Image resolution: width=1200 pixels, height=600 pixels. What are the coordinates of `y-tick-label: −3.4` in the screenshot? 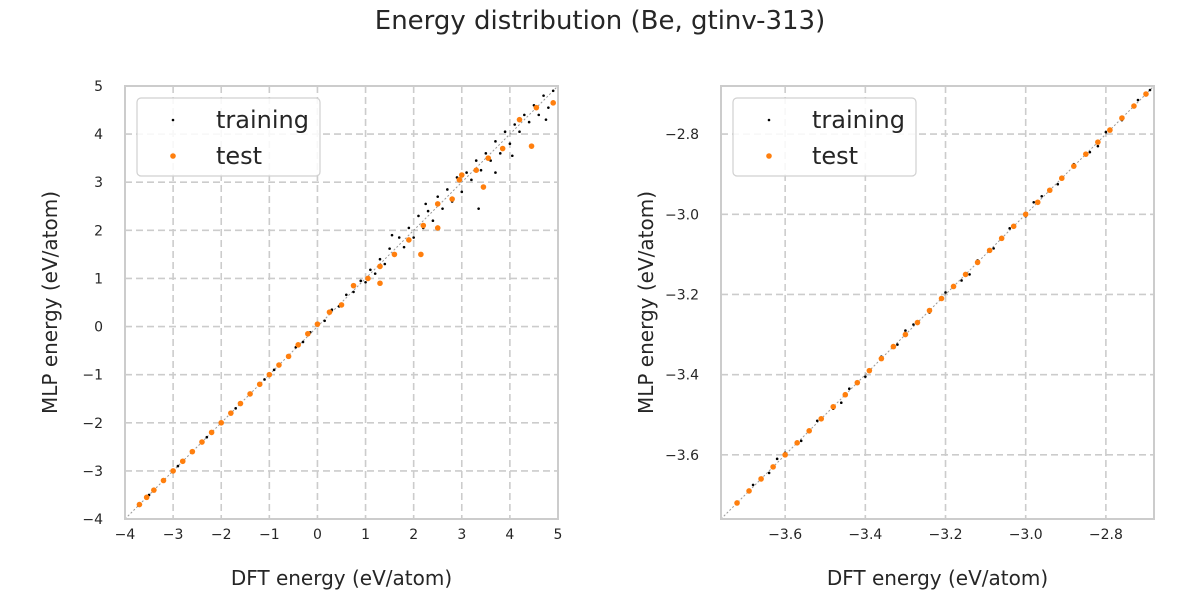 It's located at (682, 376).